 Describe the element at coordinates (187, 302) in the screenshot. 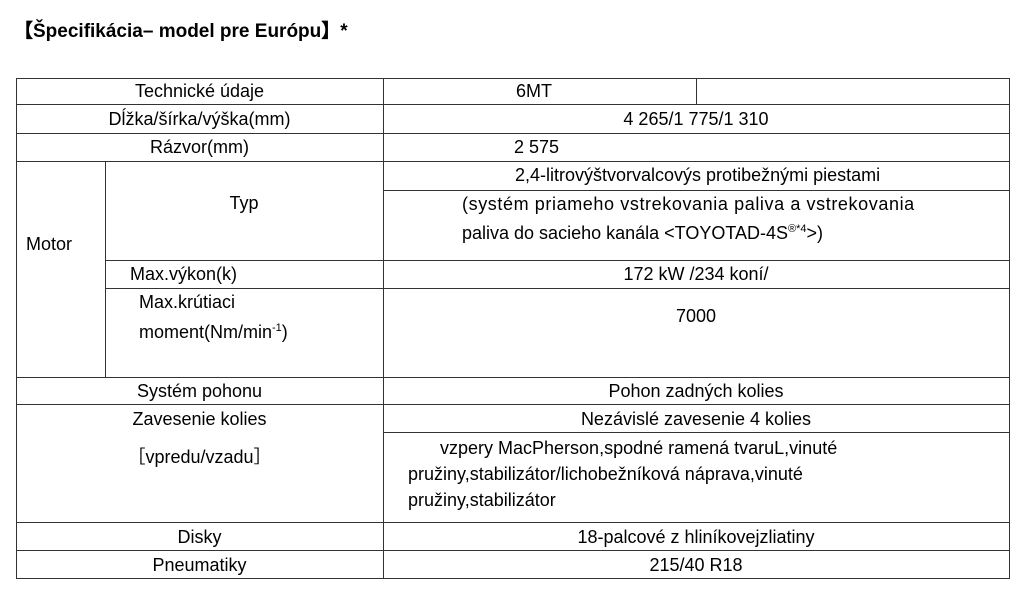

I see `torque-label-line1: Max.krútiaci` at that location.